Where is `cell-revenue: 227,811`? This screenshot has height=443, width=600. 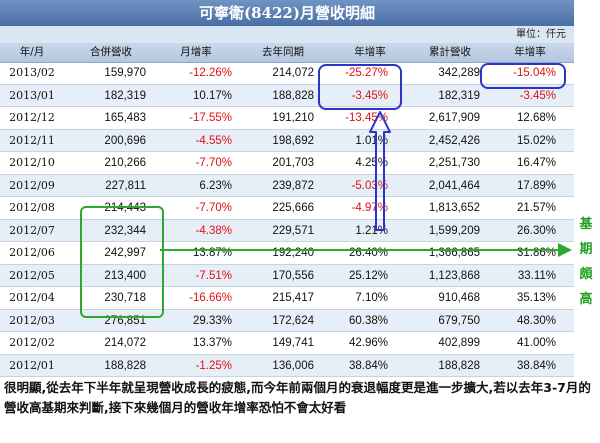 cell-revenue: 227,811 is located at coordinates (125, 185).